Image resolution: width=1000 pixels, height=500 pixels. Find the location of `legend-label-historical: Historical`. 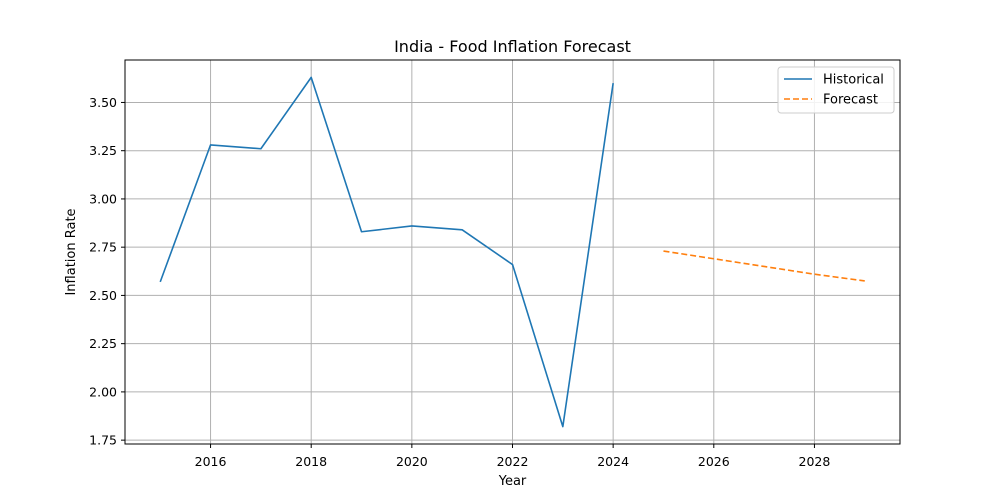

legend-label-historical: Historical is located at coordinates (853, 80).